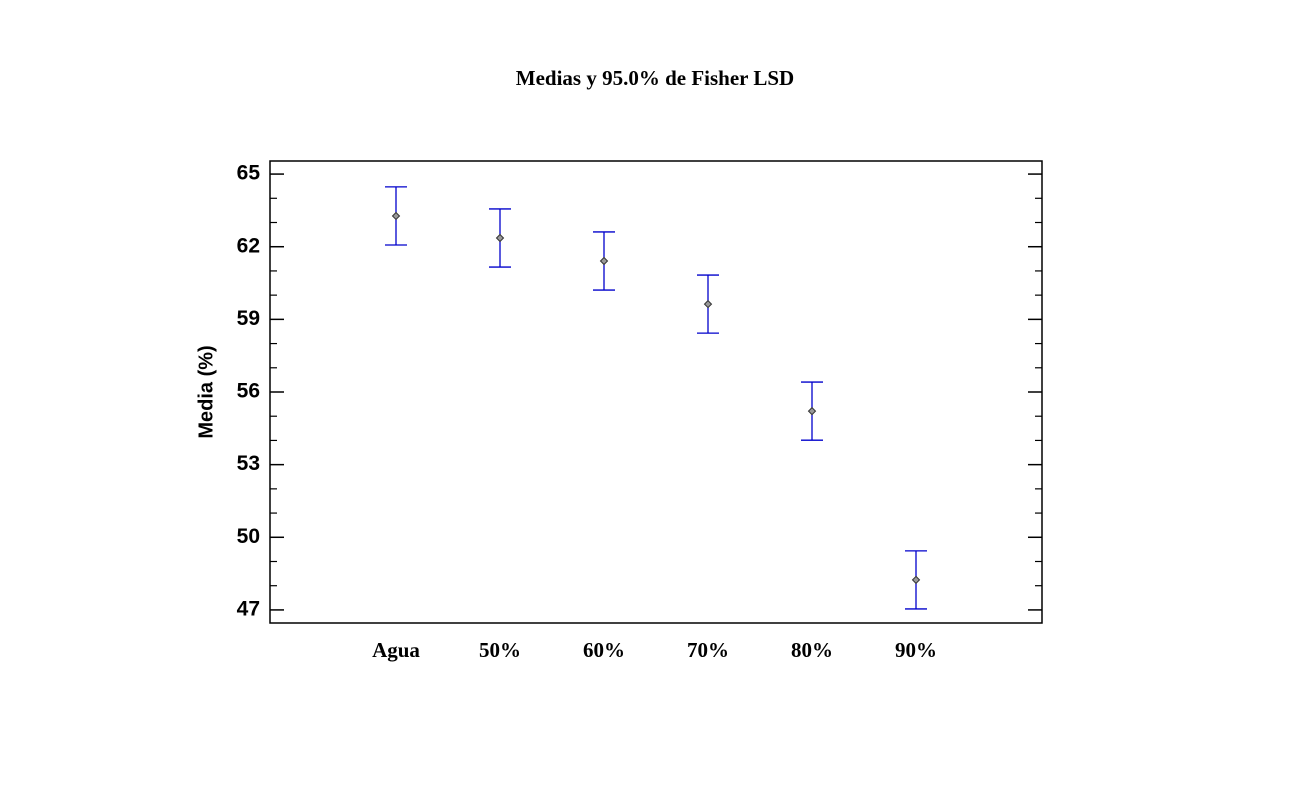 Image resolution: width=1313 pixels, height=785 pixels. Describe the element at coordinates (248, 391) in the screenshot. I see `y-tick-label: 56` at that location.